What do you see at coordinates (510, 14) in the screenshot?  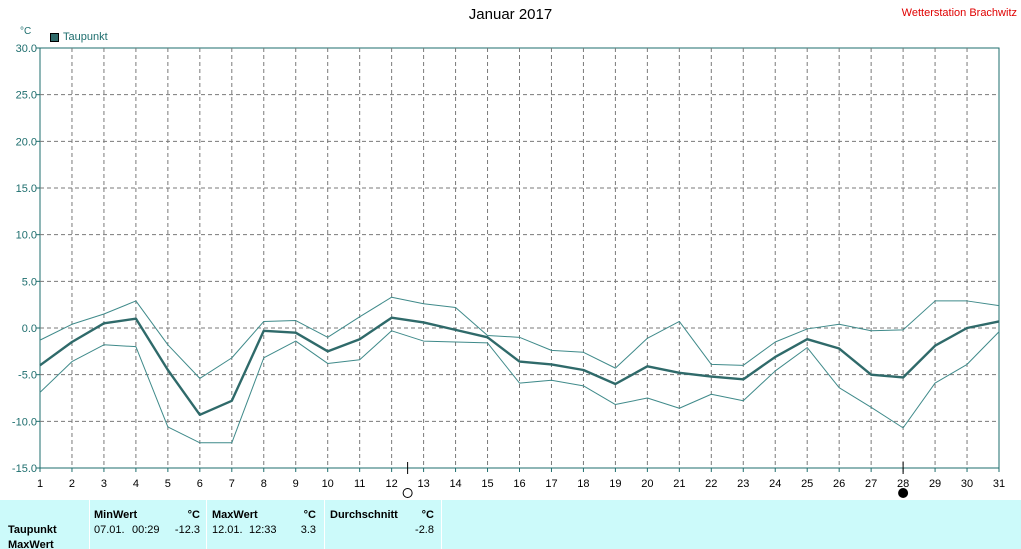 I see `chart-title: Januar 2017` at bounding box center [510, 14].